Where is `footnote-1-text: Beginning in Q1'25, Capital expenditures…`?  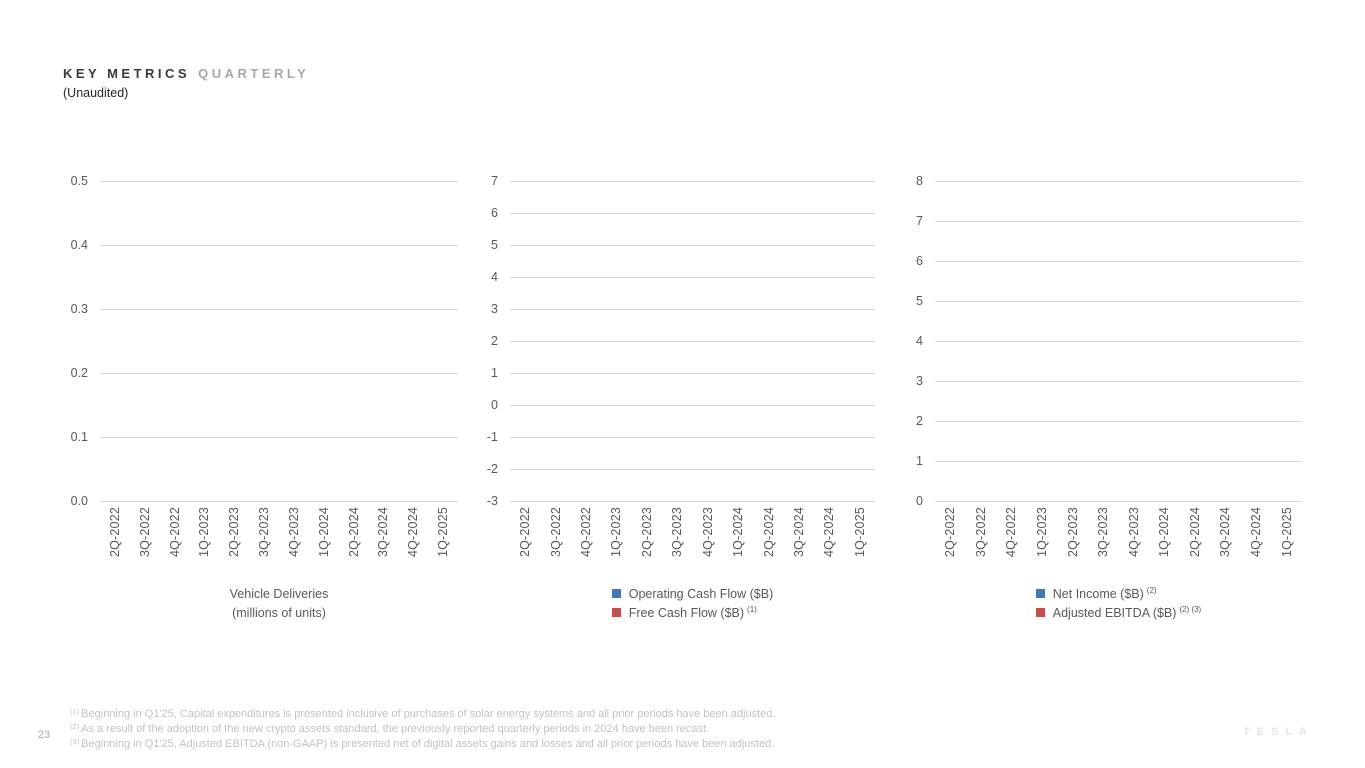 footnote-1-text: Beginning in Q1'25, Capital expenditures… is located at coordinates (428, 714).